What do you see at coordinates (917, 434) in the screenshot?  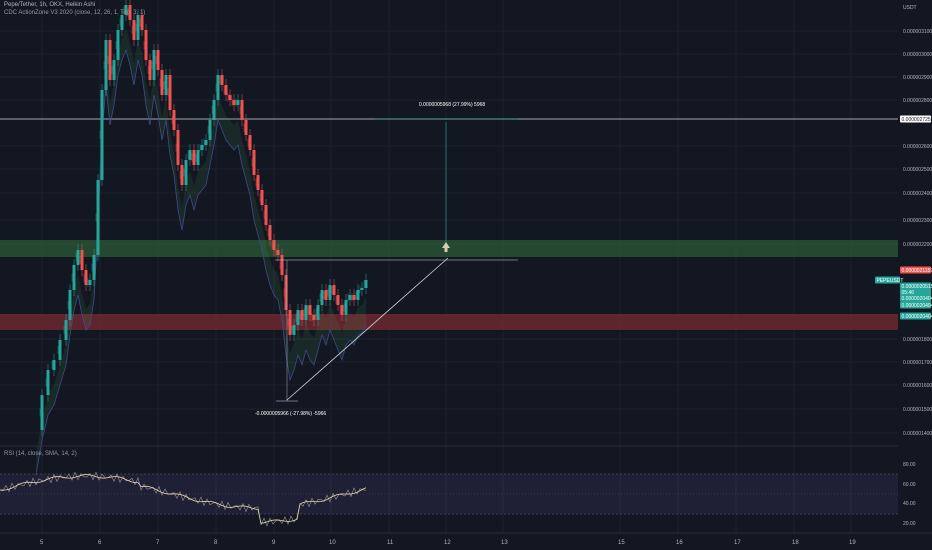 I see `price-tick: 0.0000014000` at bounding box center [917, 434].